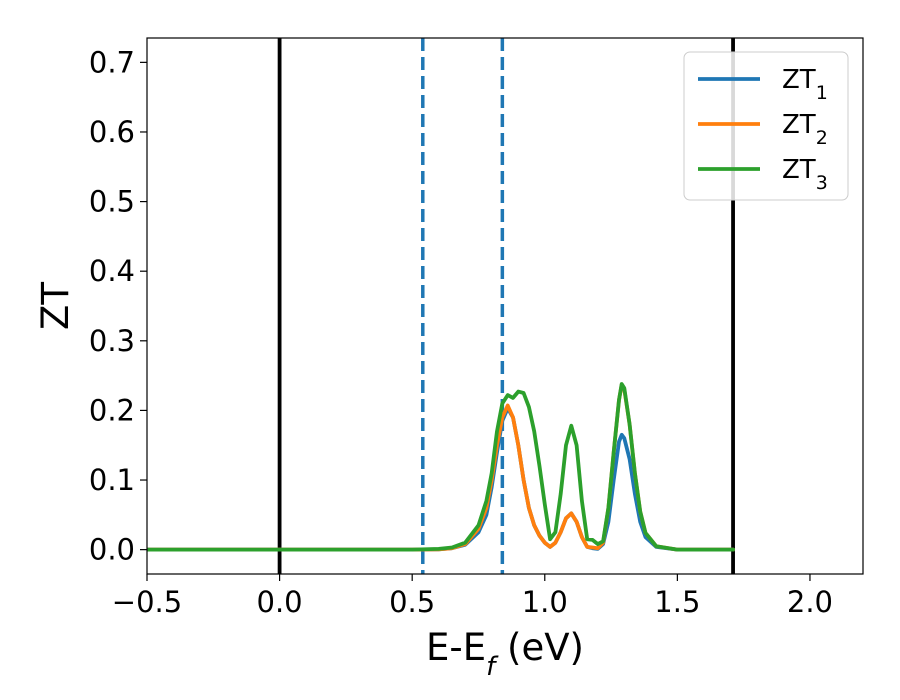 This screenshot has height=700, width=900. I want to click on y-tick-label: 0.6, so click(112, 132).